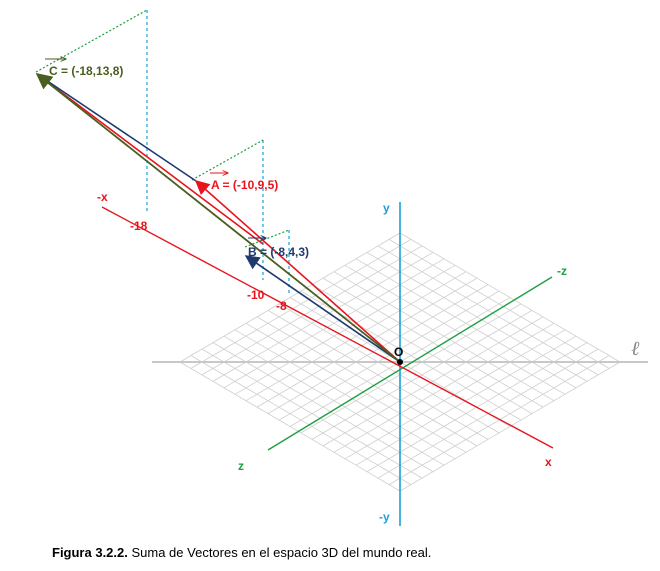  Describe the element at coordinates (278, 252) in the screenshot. I see `vector-b-label: B = (-8,4,3)` at that location.